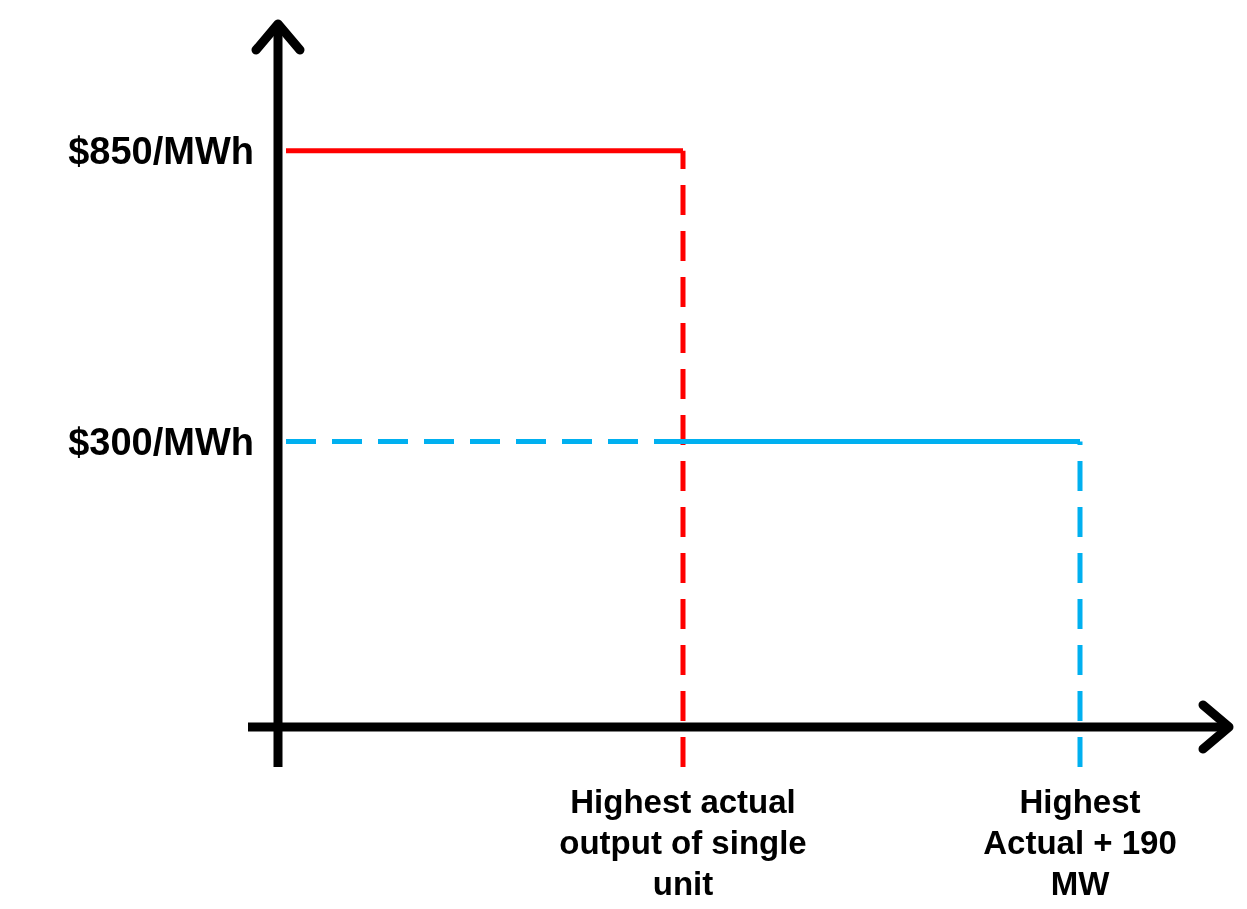 The width and height of the screenshot is (1247, 909). I want to click on x-tick-label: Highest actual output of single unit, so click(683, 842).